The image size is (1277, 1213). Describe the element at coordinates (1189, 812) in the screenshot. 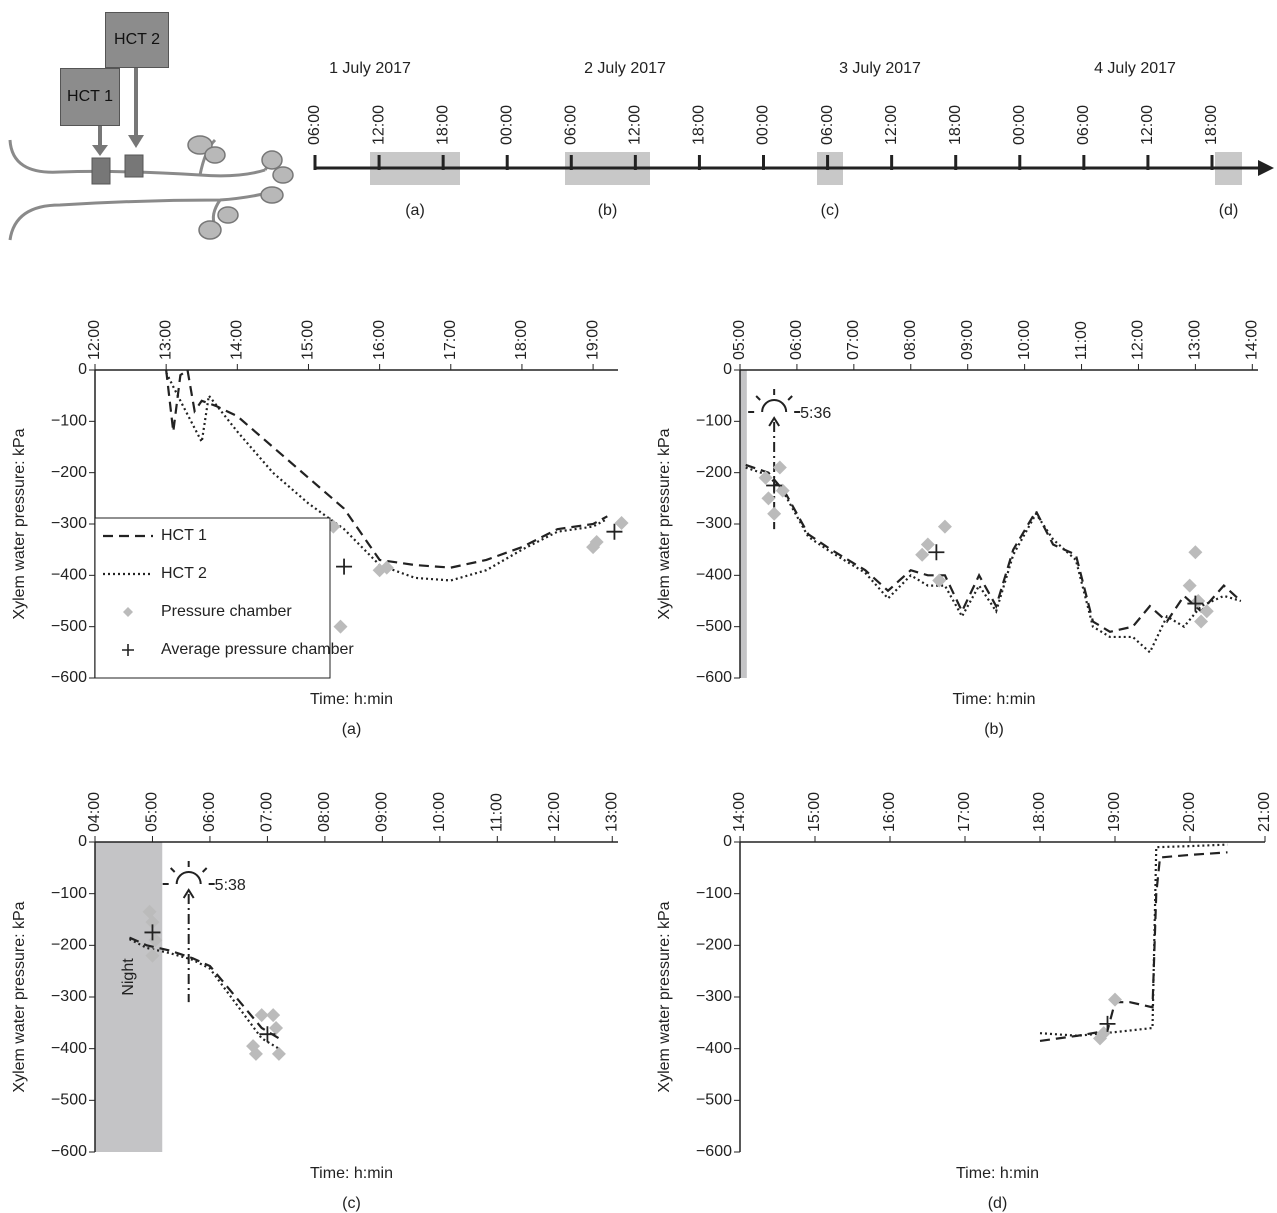

I see `x-tick-label: 20:00` at that location.